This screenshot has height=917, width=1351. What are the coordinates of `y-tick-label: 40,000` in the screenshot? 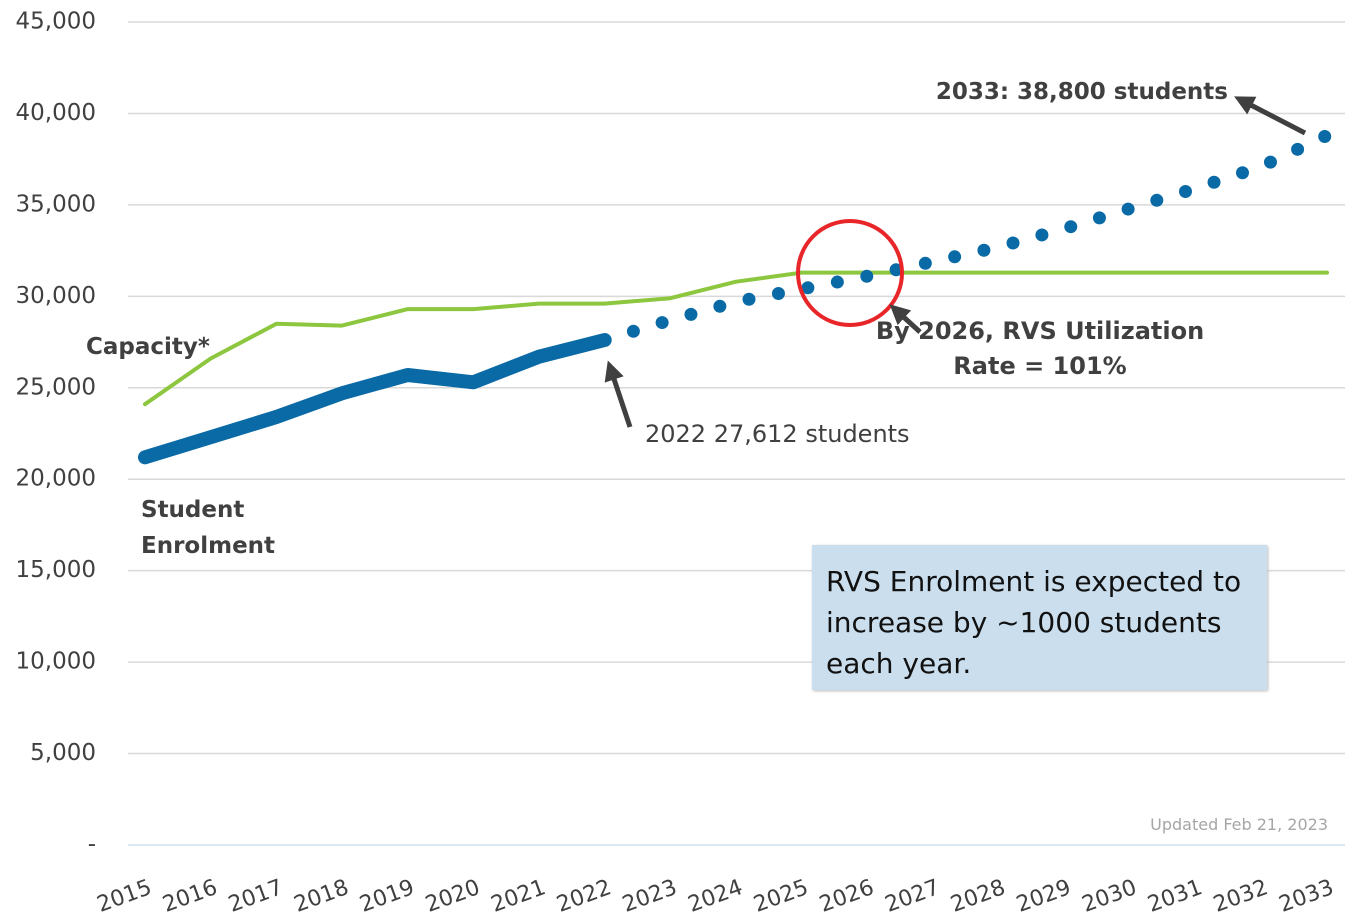 It's located at (56, 113).